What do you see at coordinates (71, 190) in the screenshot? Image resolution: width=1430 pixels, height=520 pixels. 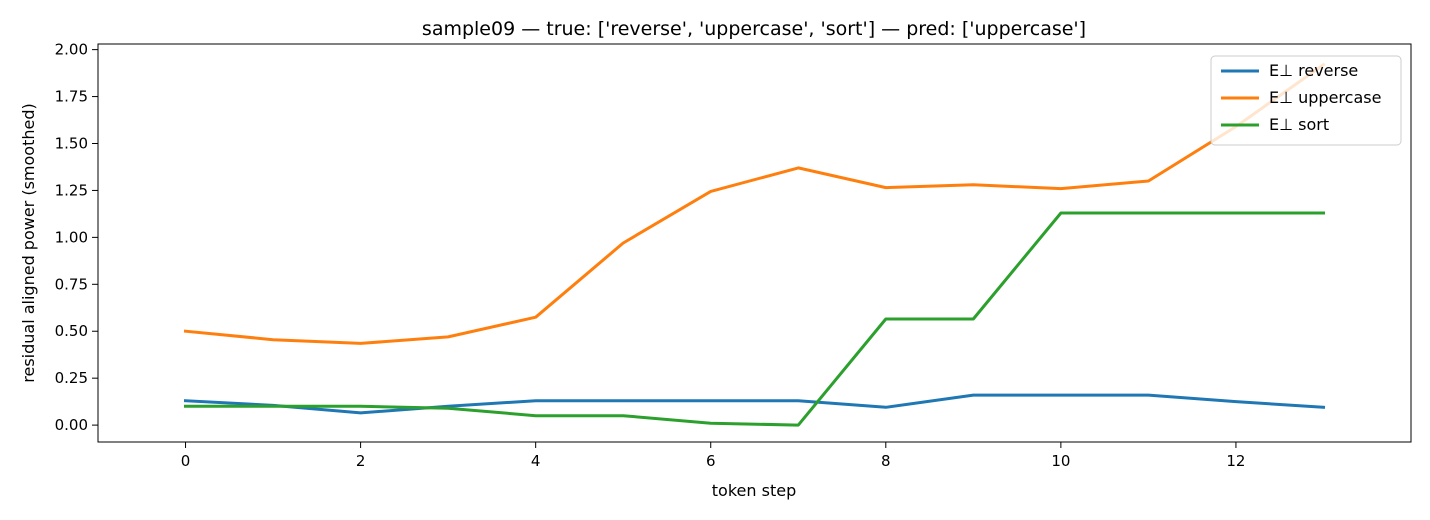 I see `y-tick-label: 1.25` at bounding box center [71, 190].